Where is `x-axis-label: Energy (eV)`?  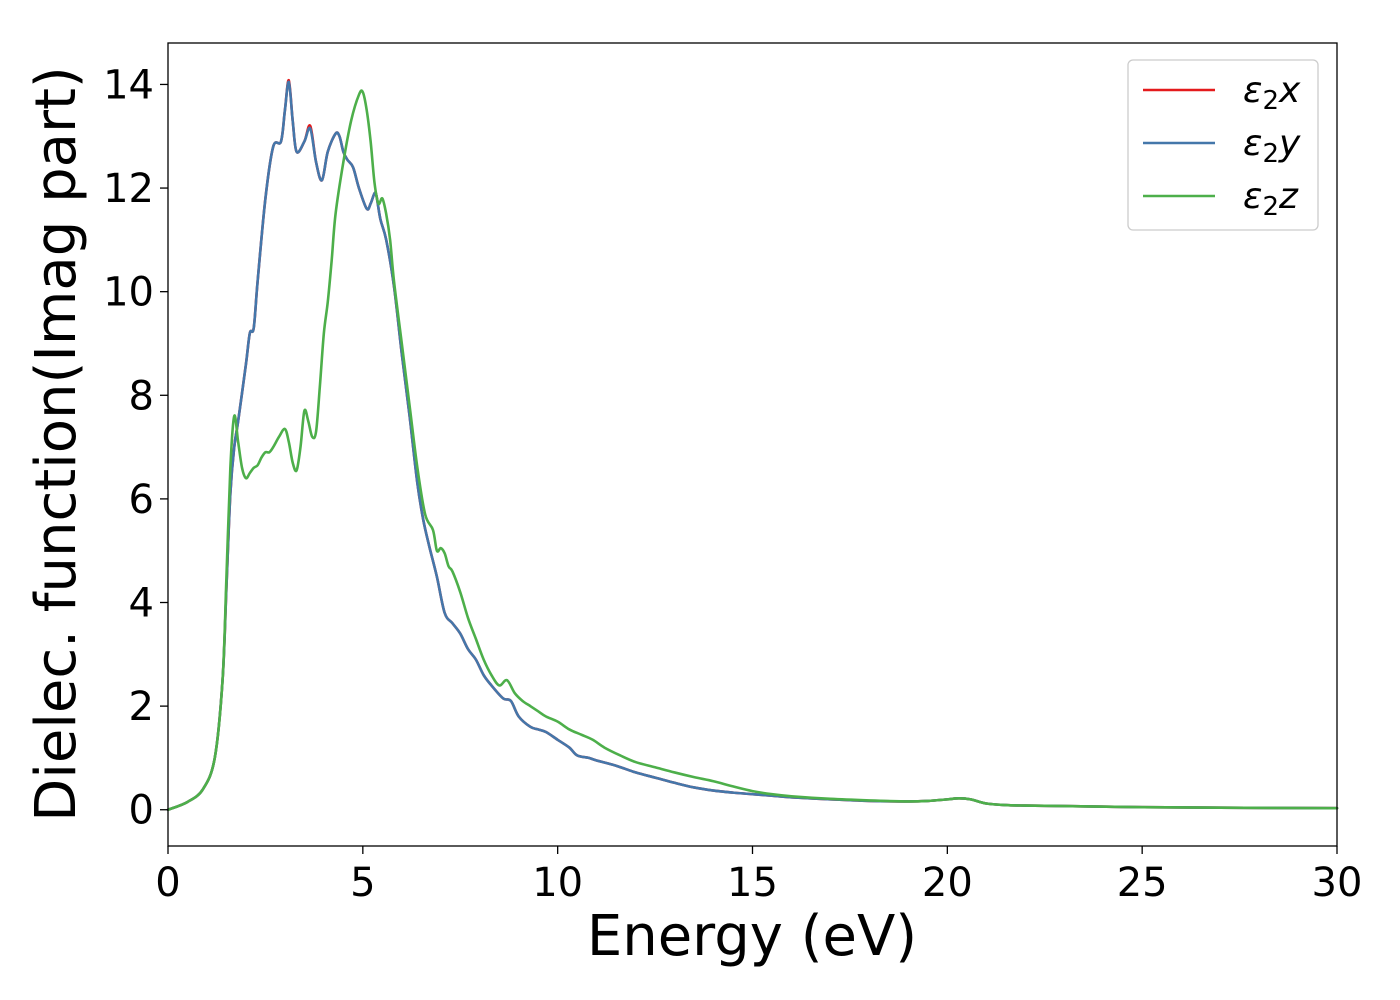
x-axis-label: Energy (eV) is located at coordinates (752, 936).